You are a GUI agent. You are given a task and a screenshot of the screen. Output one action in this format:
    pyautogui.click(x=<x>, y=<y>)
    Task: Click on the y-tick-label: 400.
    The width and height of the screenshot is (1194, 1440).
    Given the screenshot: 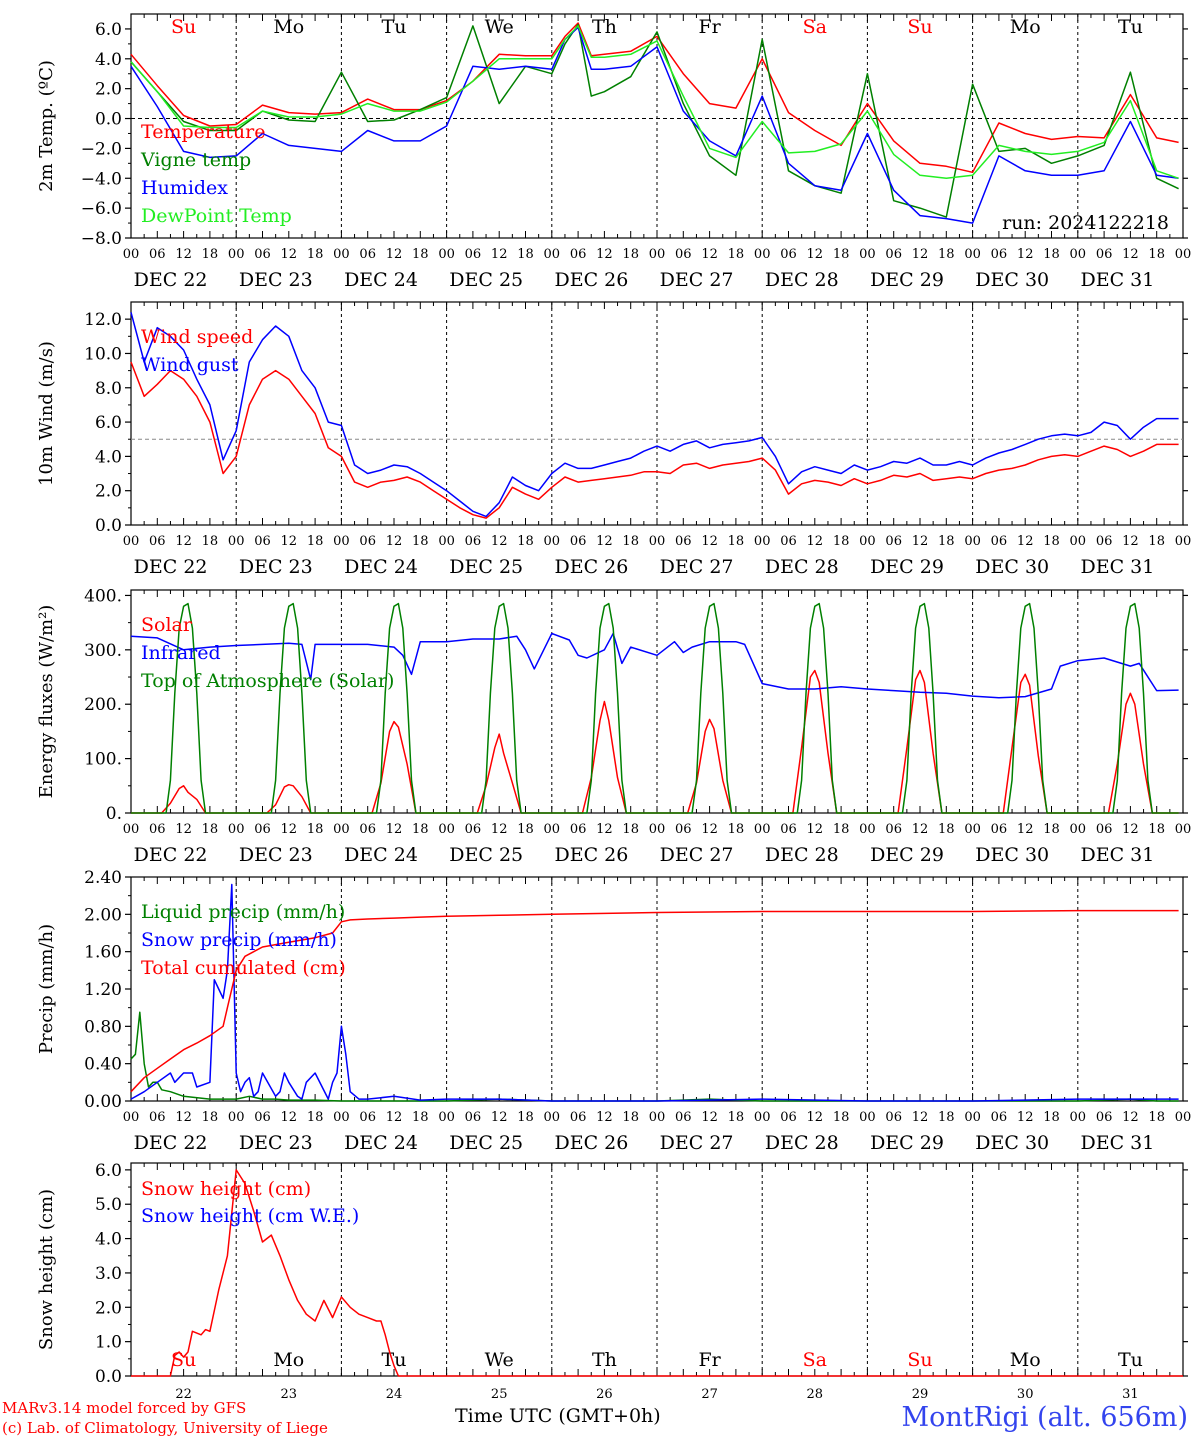 What is the action you would take?
    pyautogui.click(x=103, y=596)
    